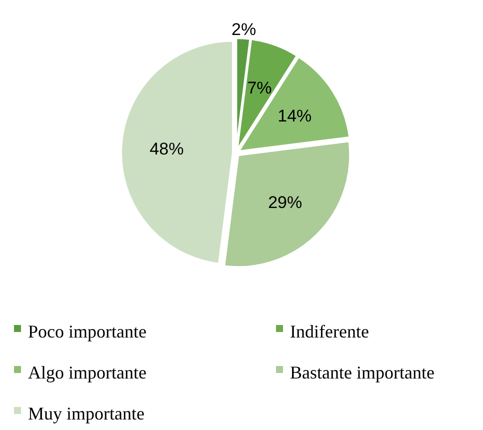 The height and width of the screenshot is (430, 483). What do you see at coordinates (87, 331) in the screenshot?
I see `legend-label: Poco importante` at bounding box center [87, 331].